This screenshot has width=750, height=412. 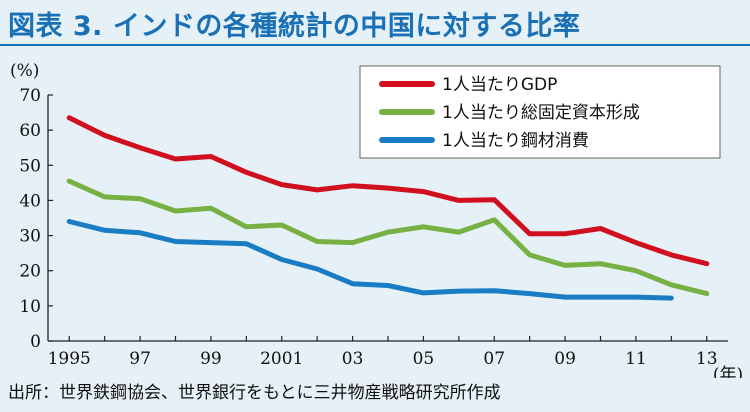 What do you see at coordinates (565, 359) in the screenshot?
I see `x-tick-label: 09` at bounding box center [565, 359].